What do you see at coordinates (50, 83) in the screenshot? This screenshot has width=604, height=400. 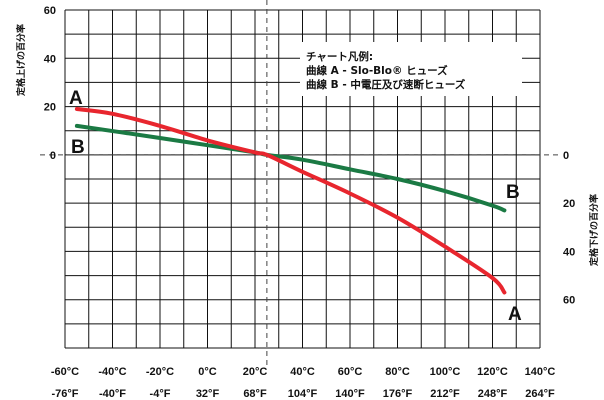 I see `y-ticks-left: 60 40 20 0` at bounding box center [50, 83].